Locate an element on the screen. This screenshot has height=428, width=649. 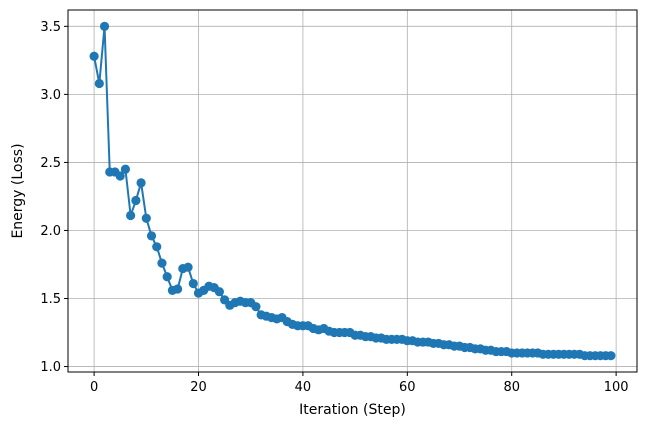
x-tick-label: 60 is located at coordinates (407, 387).